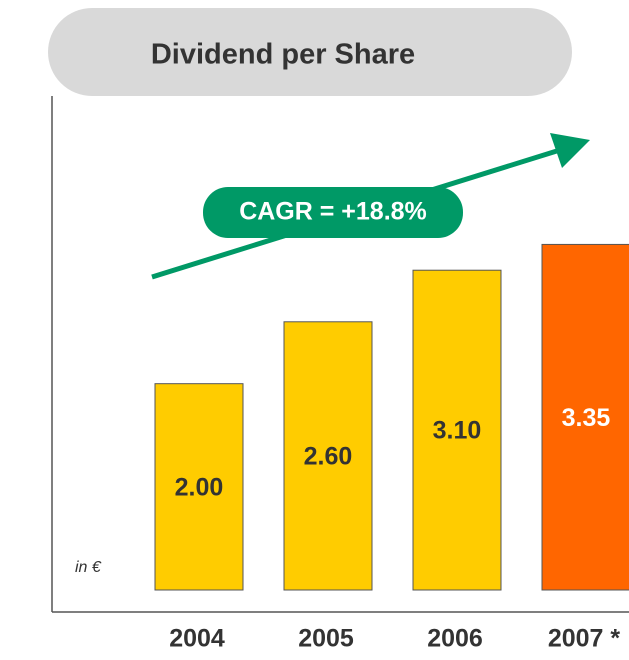 This screenshot has width=629, height=660. I want to click on value-label: 3.10, so click(457, 431).